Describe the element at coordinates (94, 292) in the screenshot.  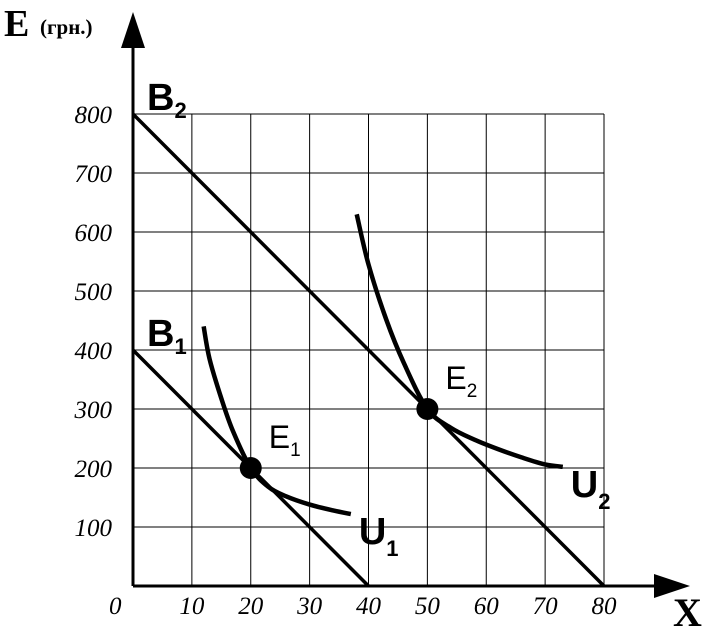
I see `y-tick-label: 500` at that location.